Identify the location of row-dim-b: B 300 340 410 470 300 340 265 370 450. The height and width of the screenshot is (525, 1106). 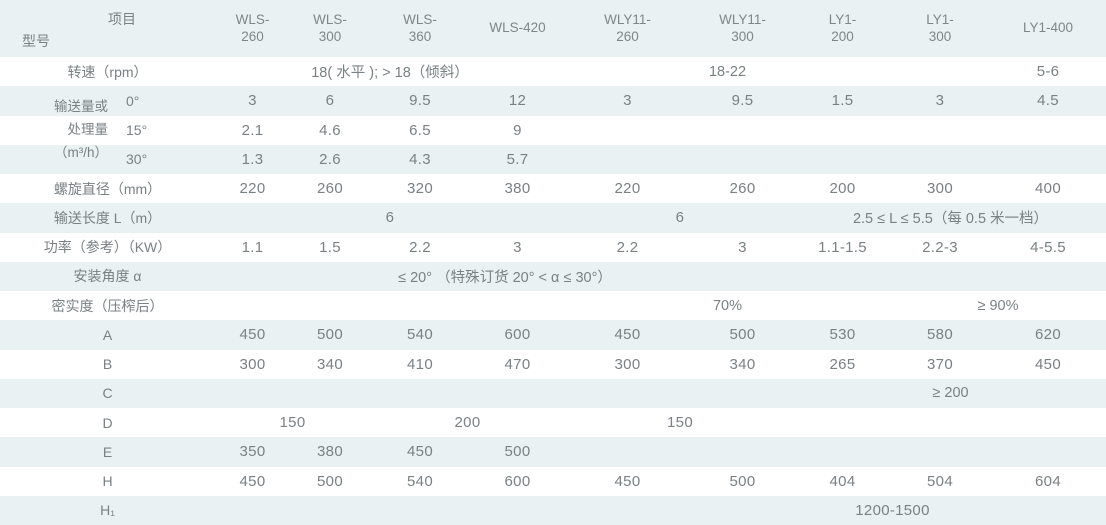
(553, 364).